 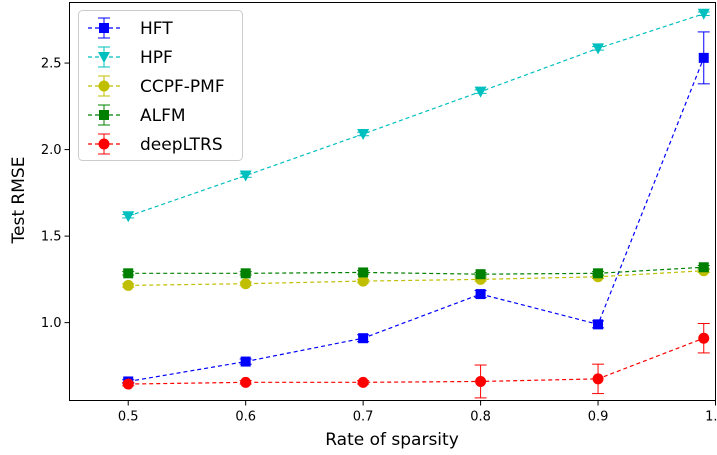 What do you see at coordinates (130, 28) in the screenshot?
I see `legend-entry: HFT` at bounding box center [130, 28].